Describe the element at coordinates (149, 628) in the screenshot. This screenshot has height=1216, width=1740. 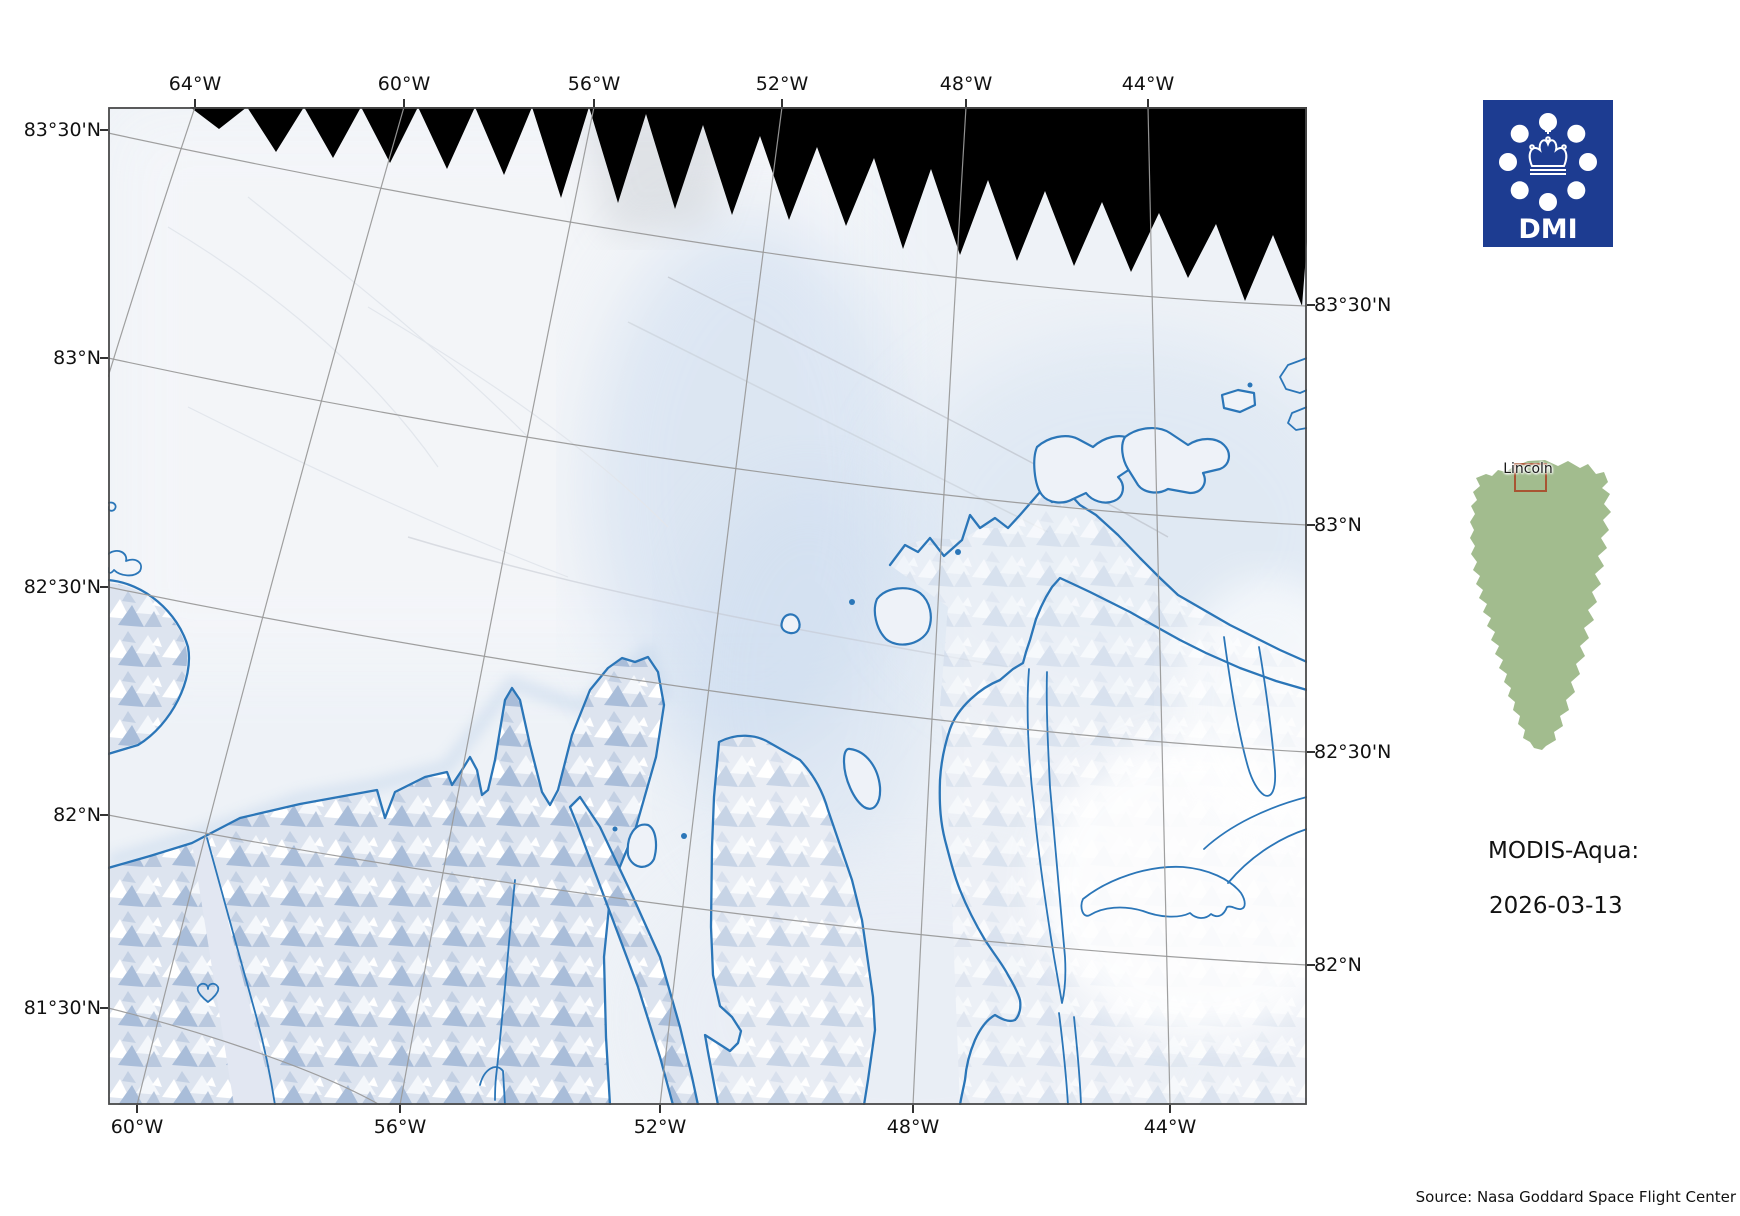
I see `left-dome-cape` at that location.